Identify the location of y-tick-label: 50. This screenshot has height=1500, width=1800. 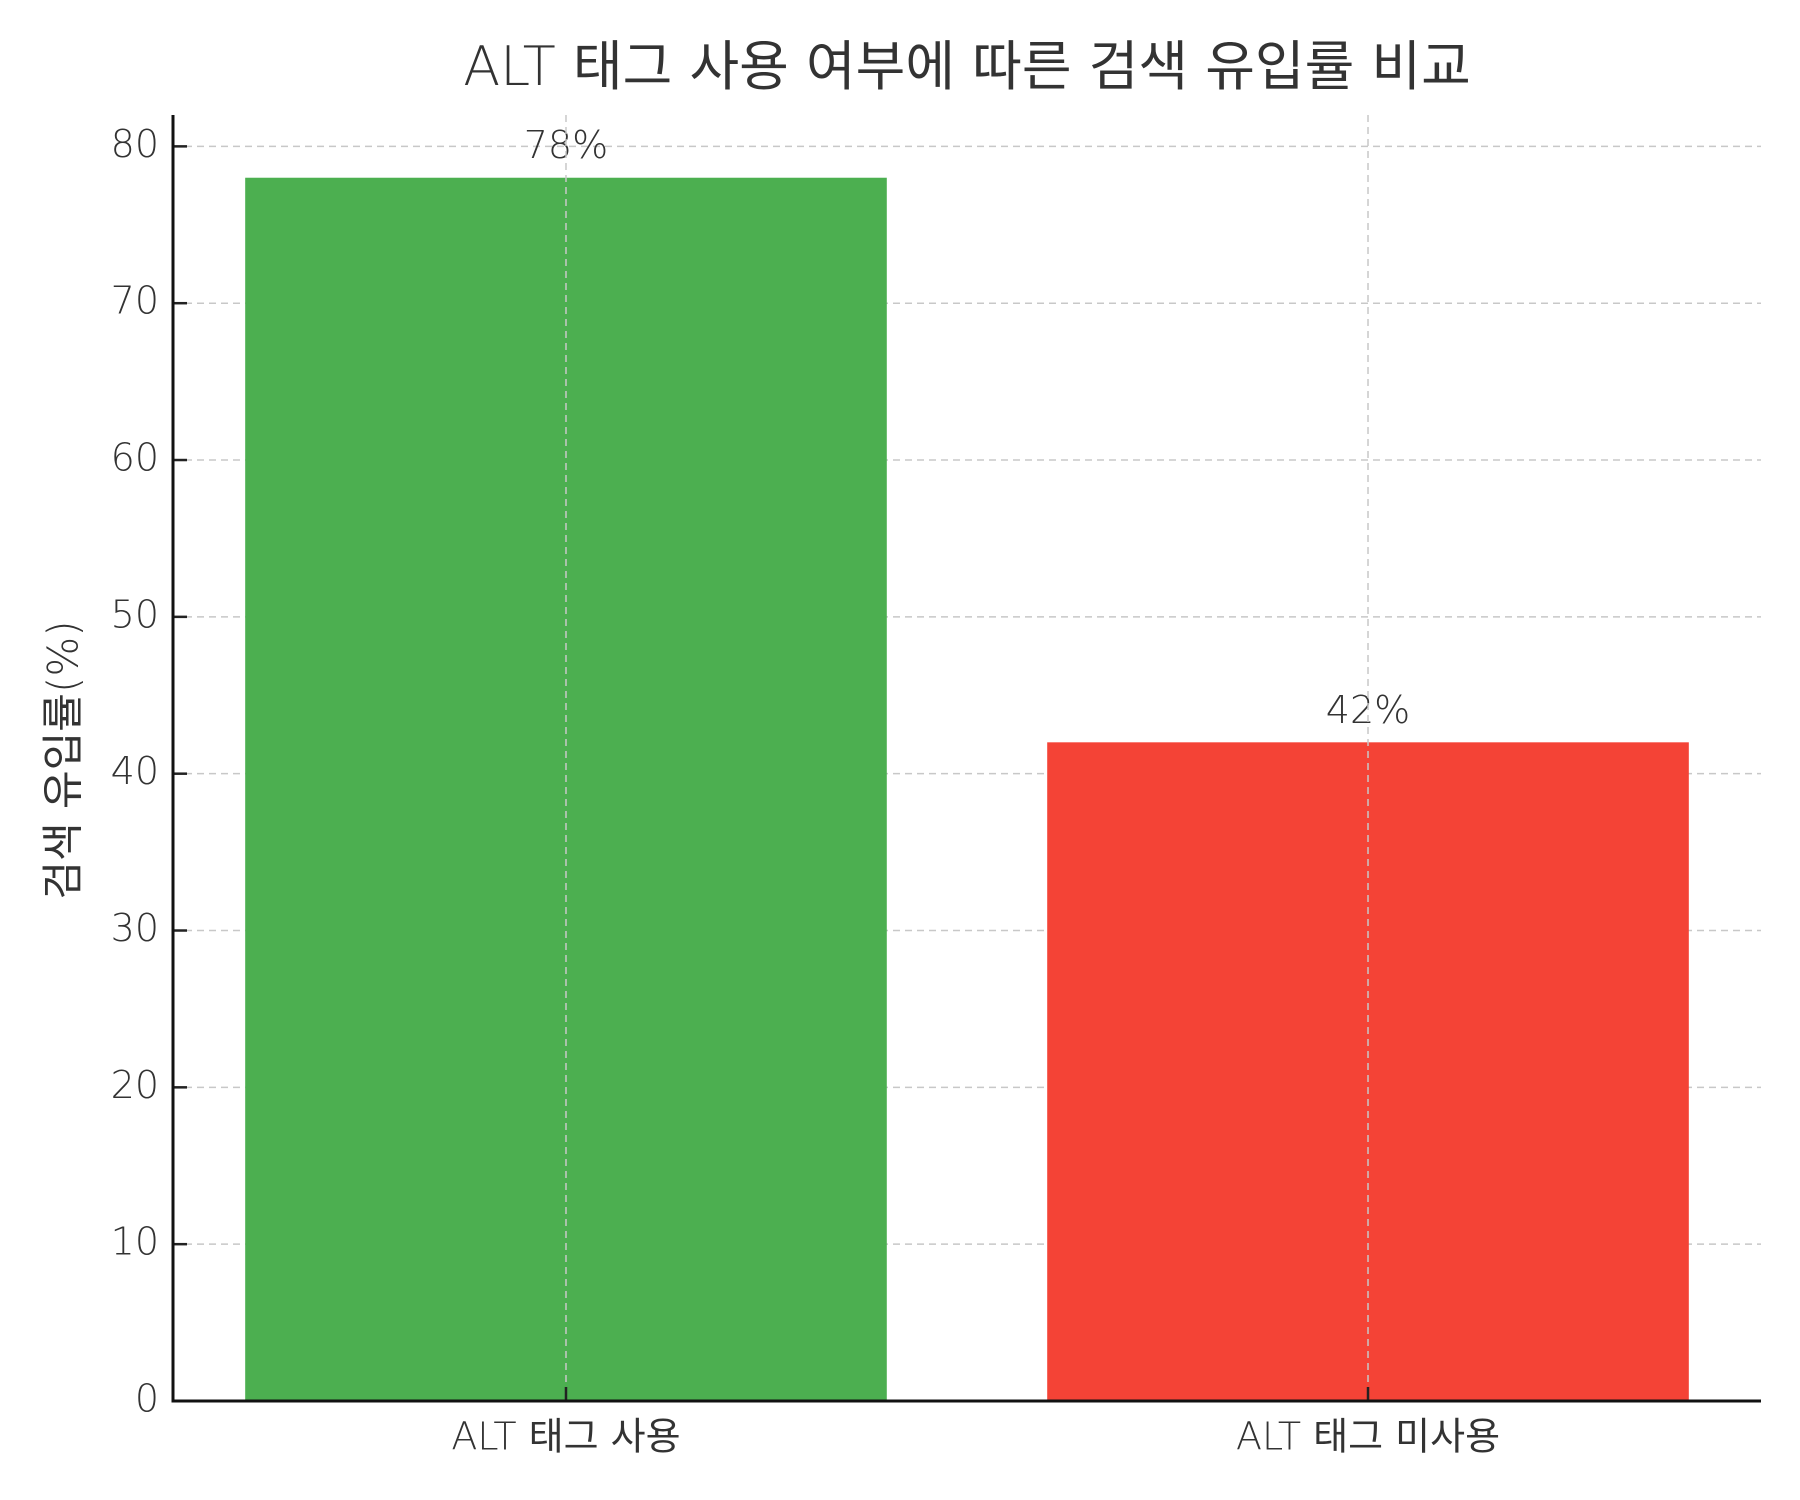
(135, 614).